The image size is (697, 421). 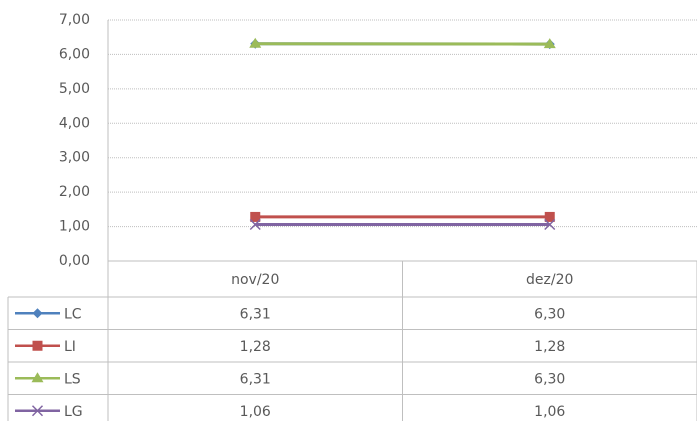 I want to click on x-tick-label: dez/20, so click(x=549, y=280).